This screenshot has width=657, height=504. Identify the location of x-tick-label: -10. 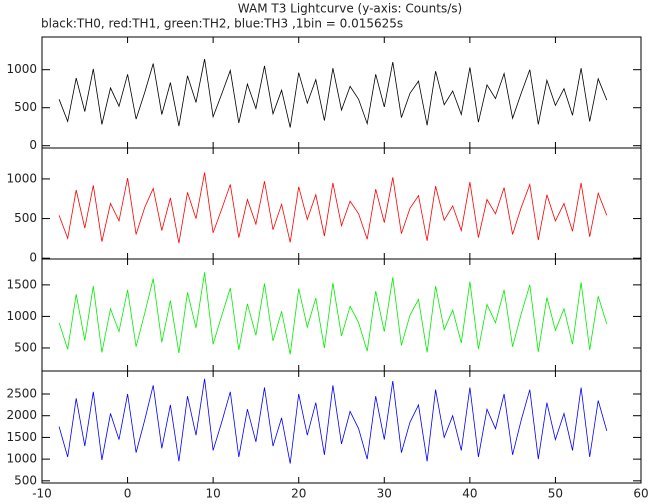
(42, 494).